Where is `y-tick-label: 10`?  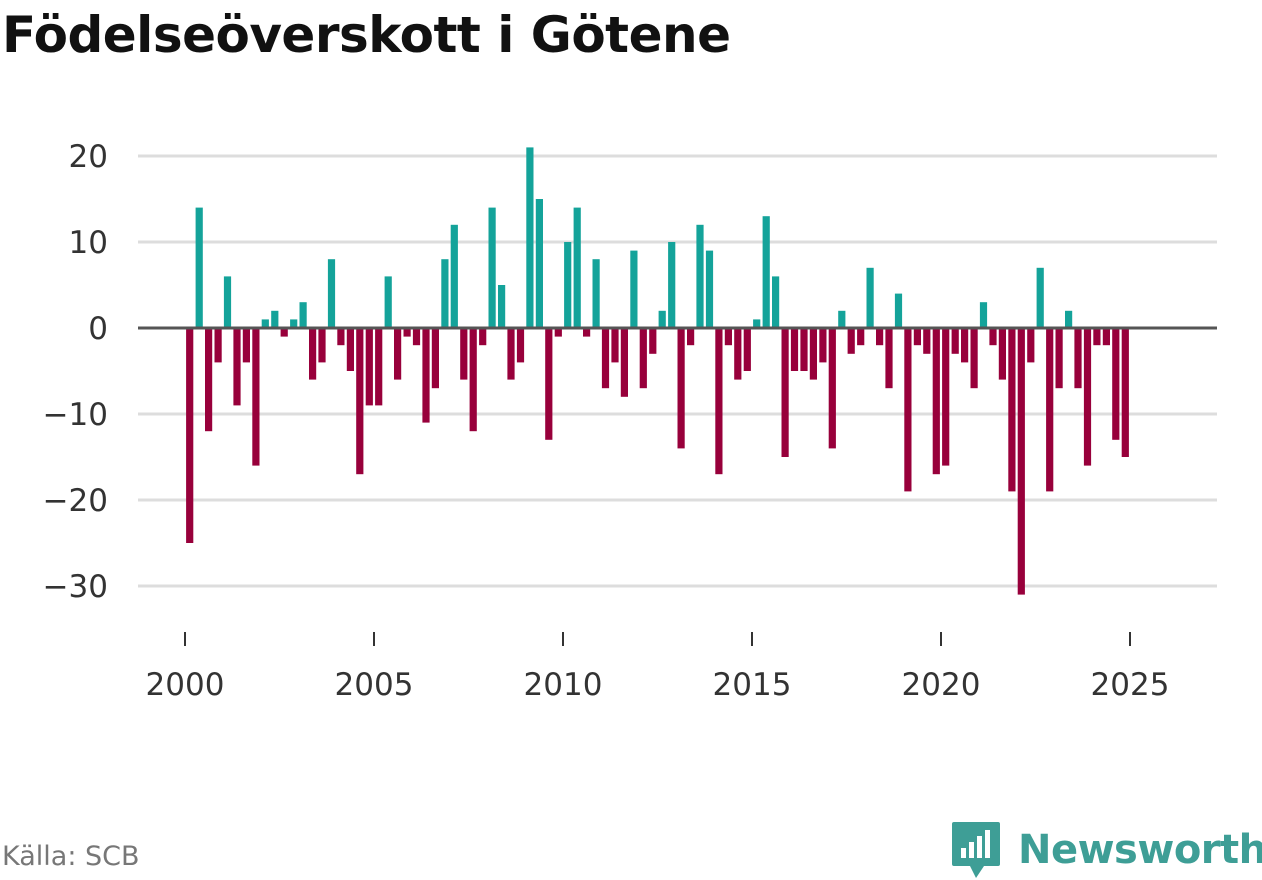
y-tick-label: 10 is located at coordinates (88, 243).